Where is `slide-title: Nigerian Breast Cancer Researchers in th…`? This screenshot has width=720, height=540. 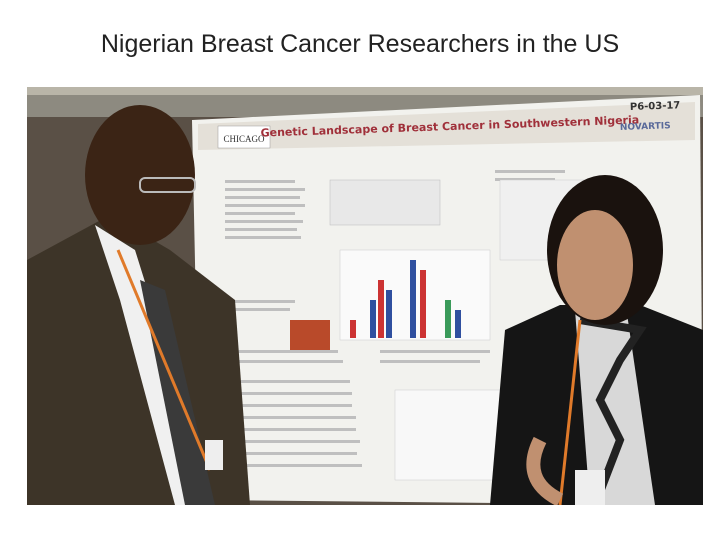
slide-title: Nigerian Breast Cancer Researchers in th… is located at coordinates (360, 44).